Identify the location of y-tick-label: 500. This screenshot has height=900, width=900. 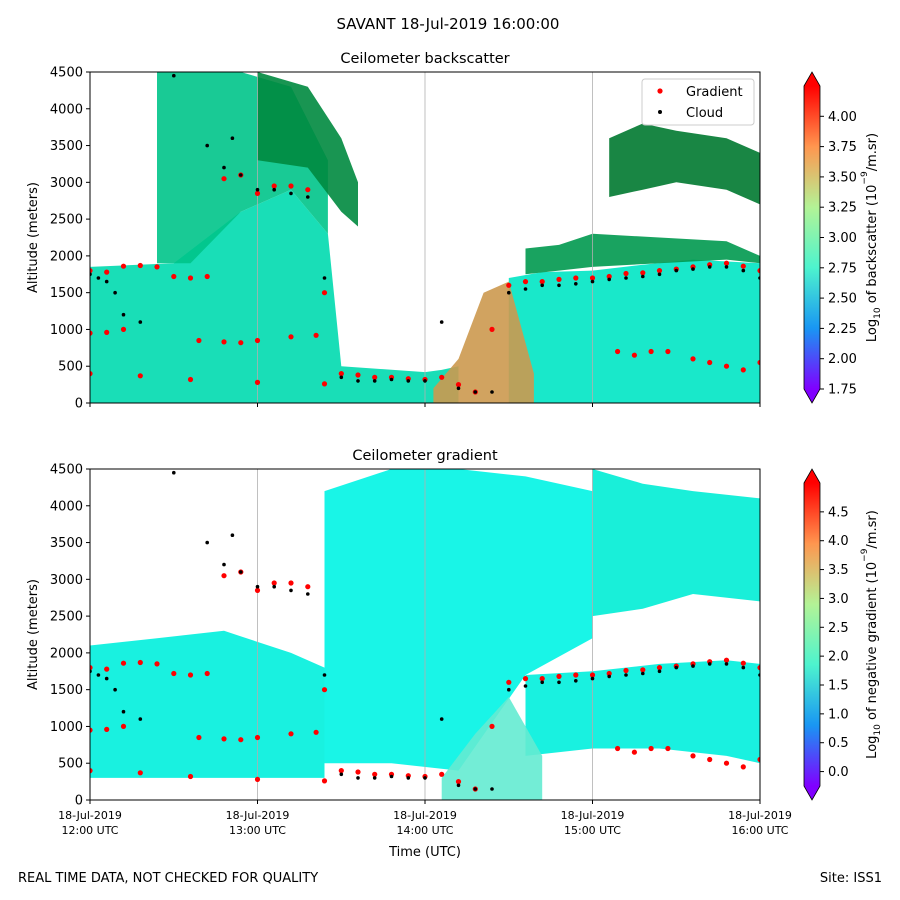
(70, 764).